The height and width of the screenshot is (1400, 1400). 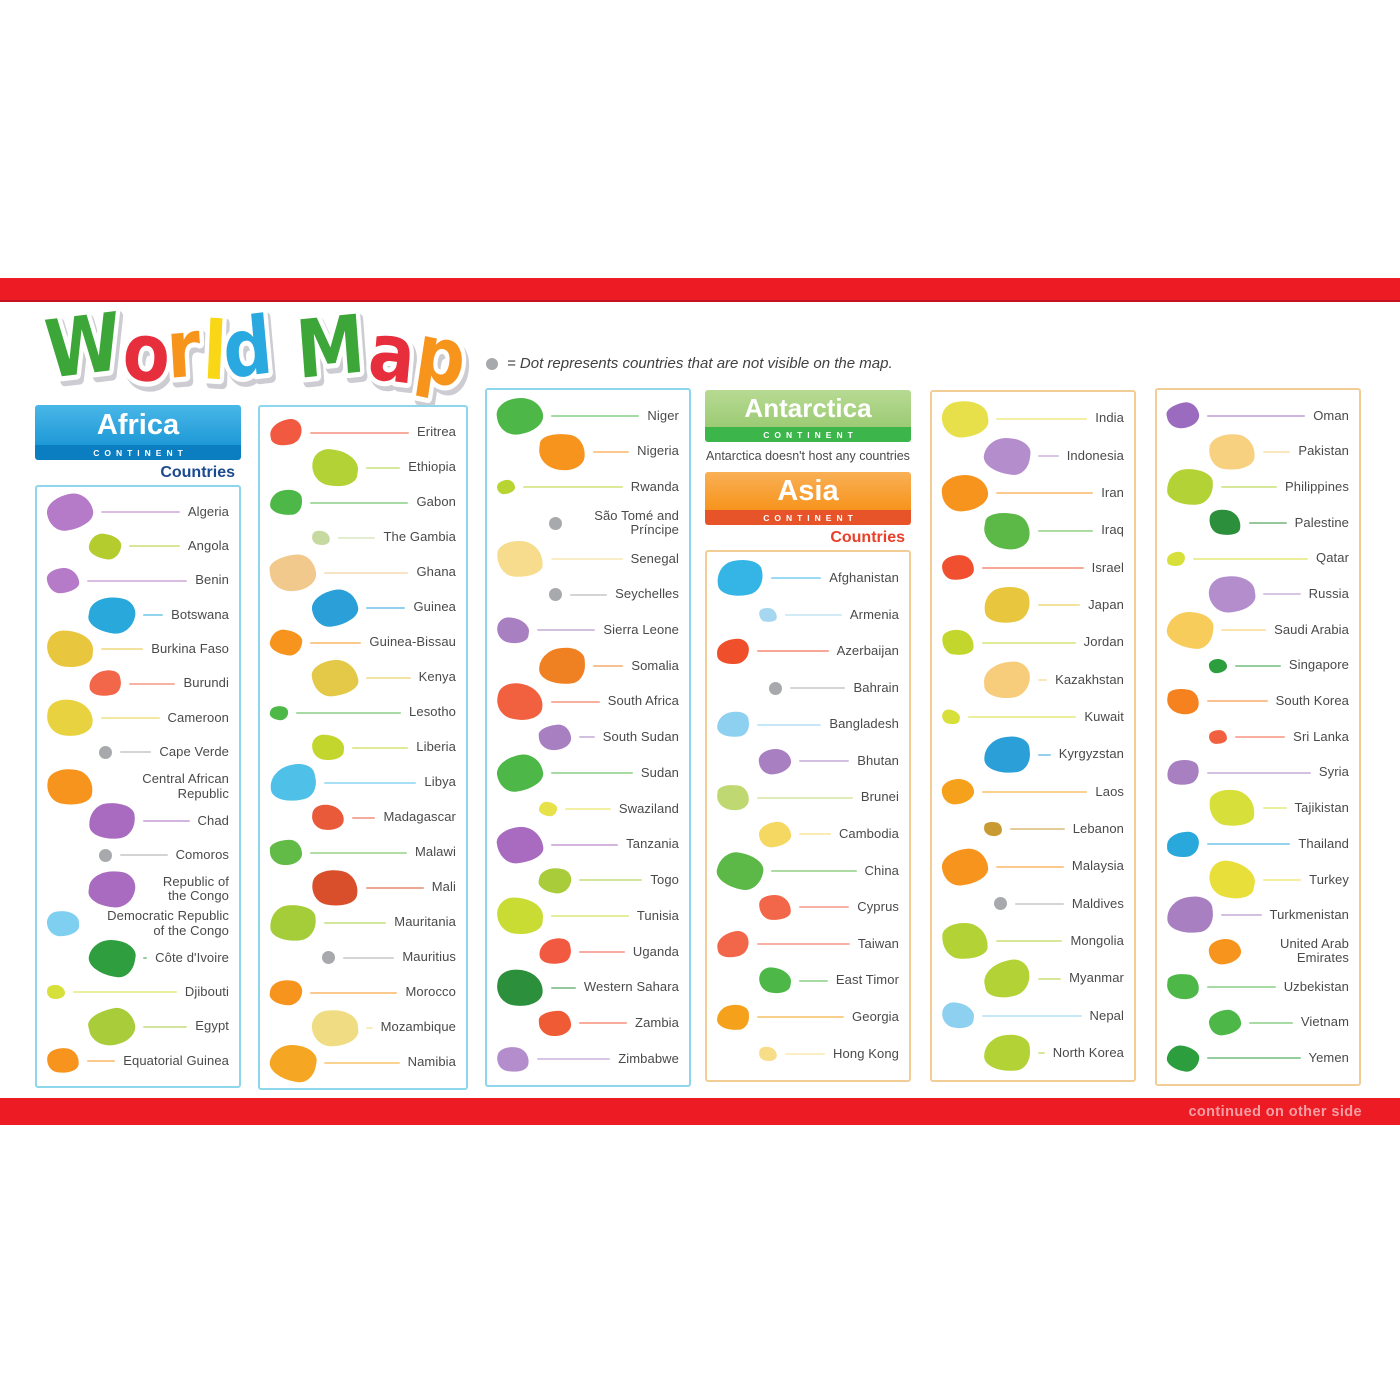 I want to click on country-label: Niger, so click(x=663, y=415).